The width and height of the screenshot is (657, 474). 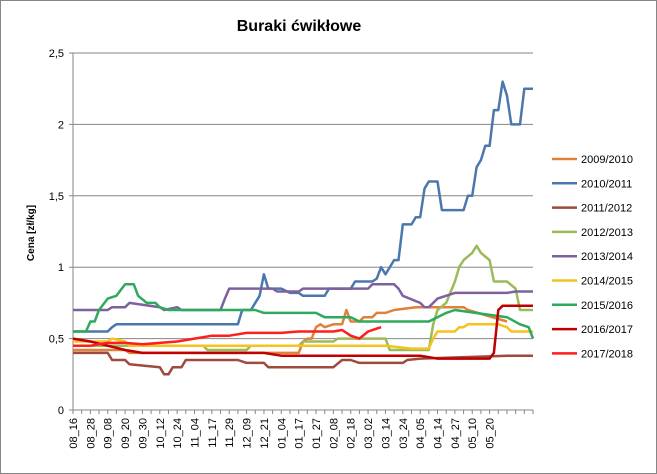 I want to click on y-tick-label: 0, so click(x=61, y=411).